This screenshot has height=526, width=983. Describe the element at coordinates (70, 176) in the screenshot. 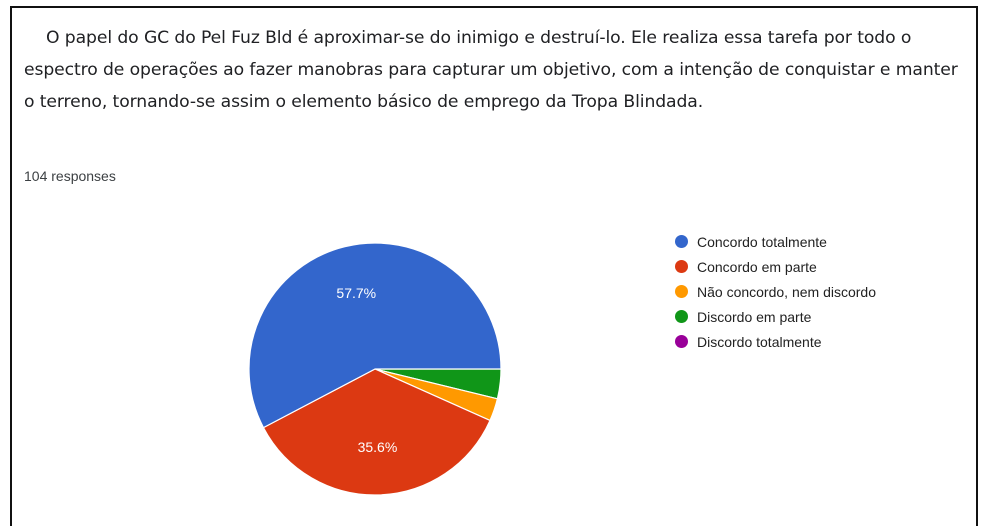

I see `response-count: 104 responses` at that location.